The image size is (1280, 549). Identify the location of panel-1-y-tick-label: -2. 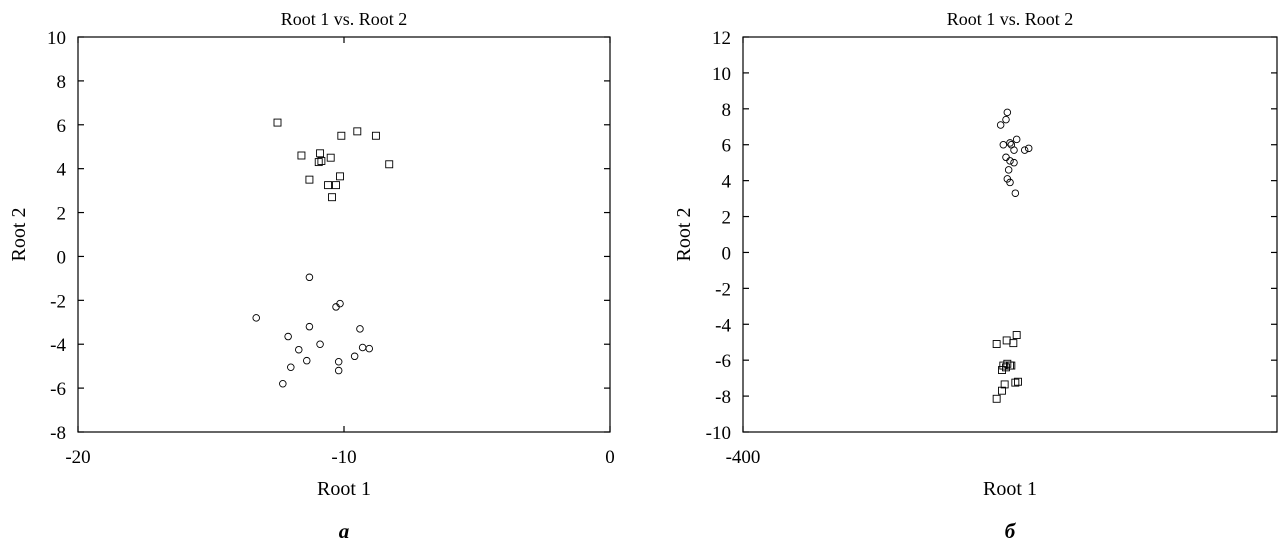
(58, 301).